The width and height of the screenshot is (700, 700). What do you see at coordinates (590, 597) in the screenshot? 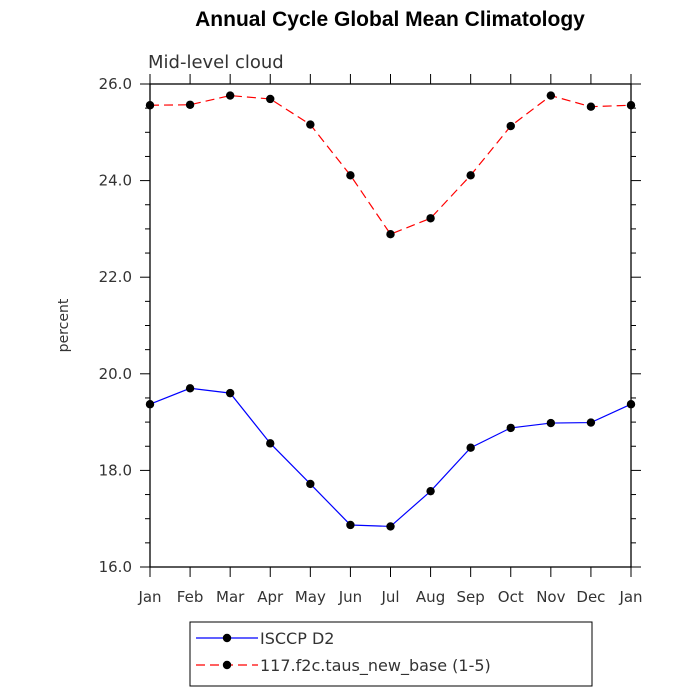
I see `x-tick-label: Dec` at bounding box center [590, 597].